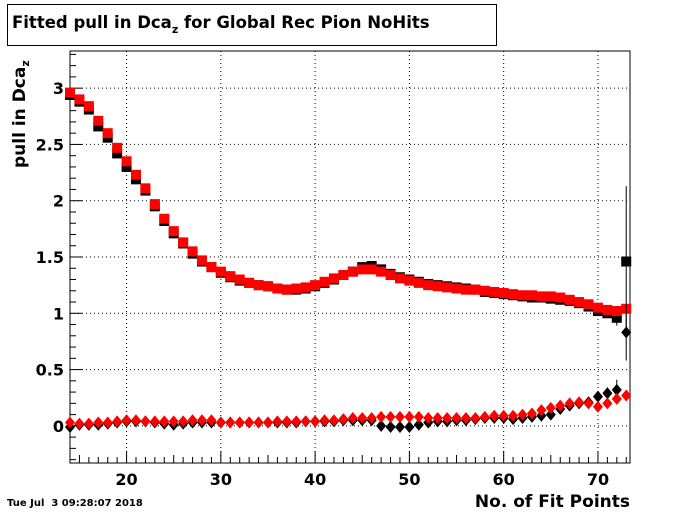 The height and width of the screenshot is (514, 700). Describe the element at coordinates (504, 479) in the screenshot. I see `x-tick-label: 60` at that location.